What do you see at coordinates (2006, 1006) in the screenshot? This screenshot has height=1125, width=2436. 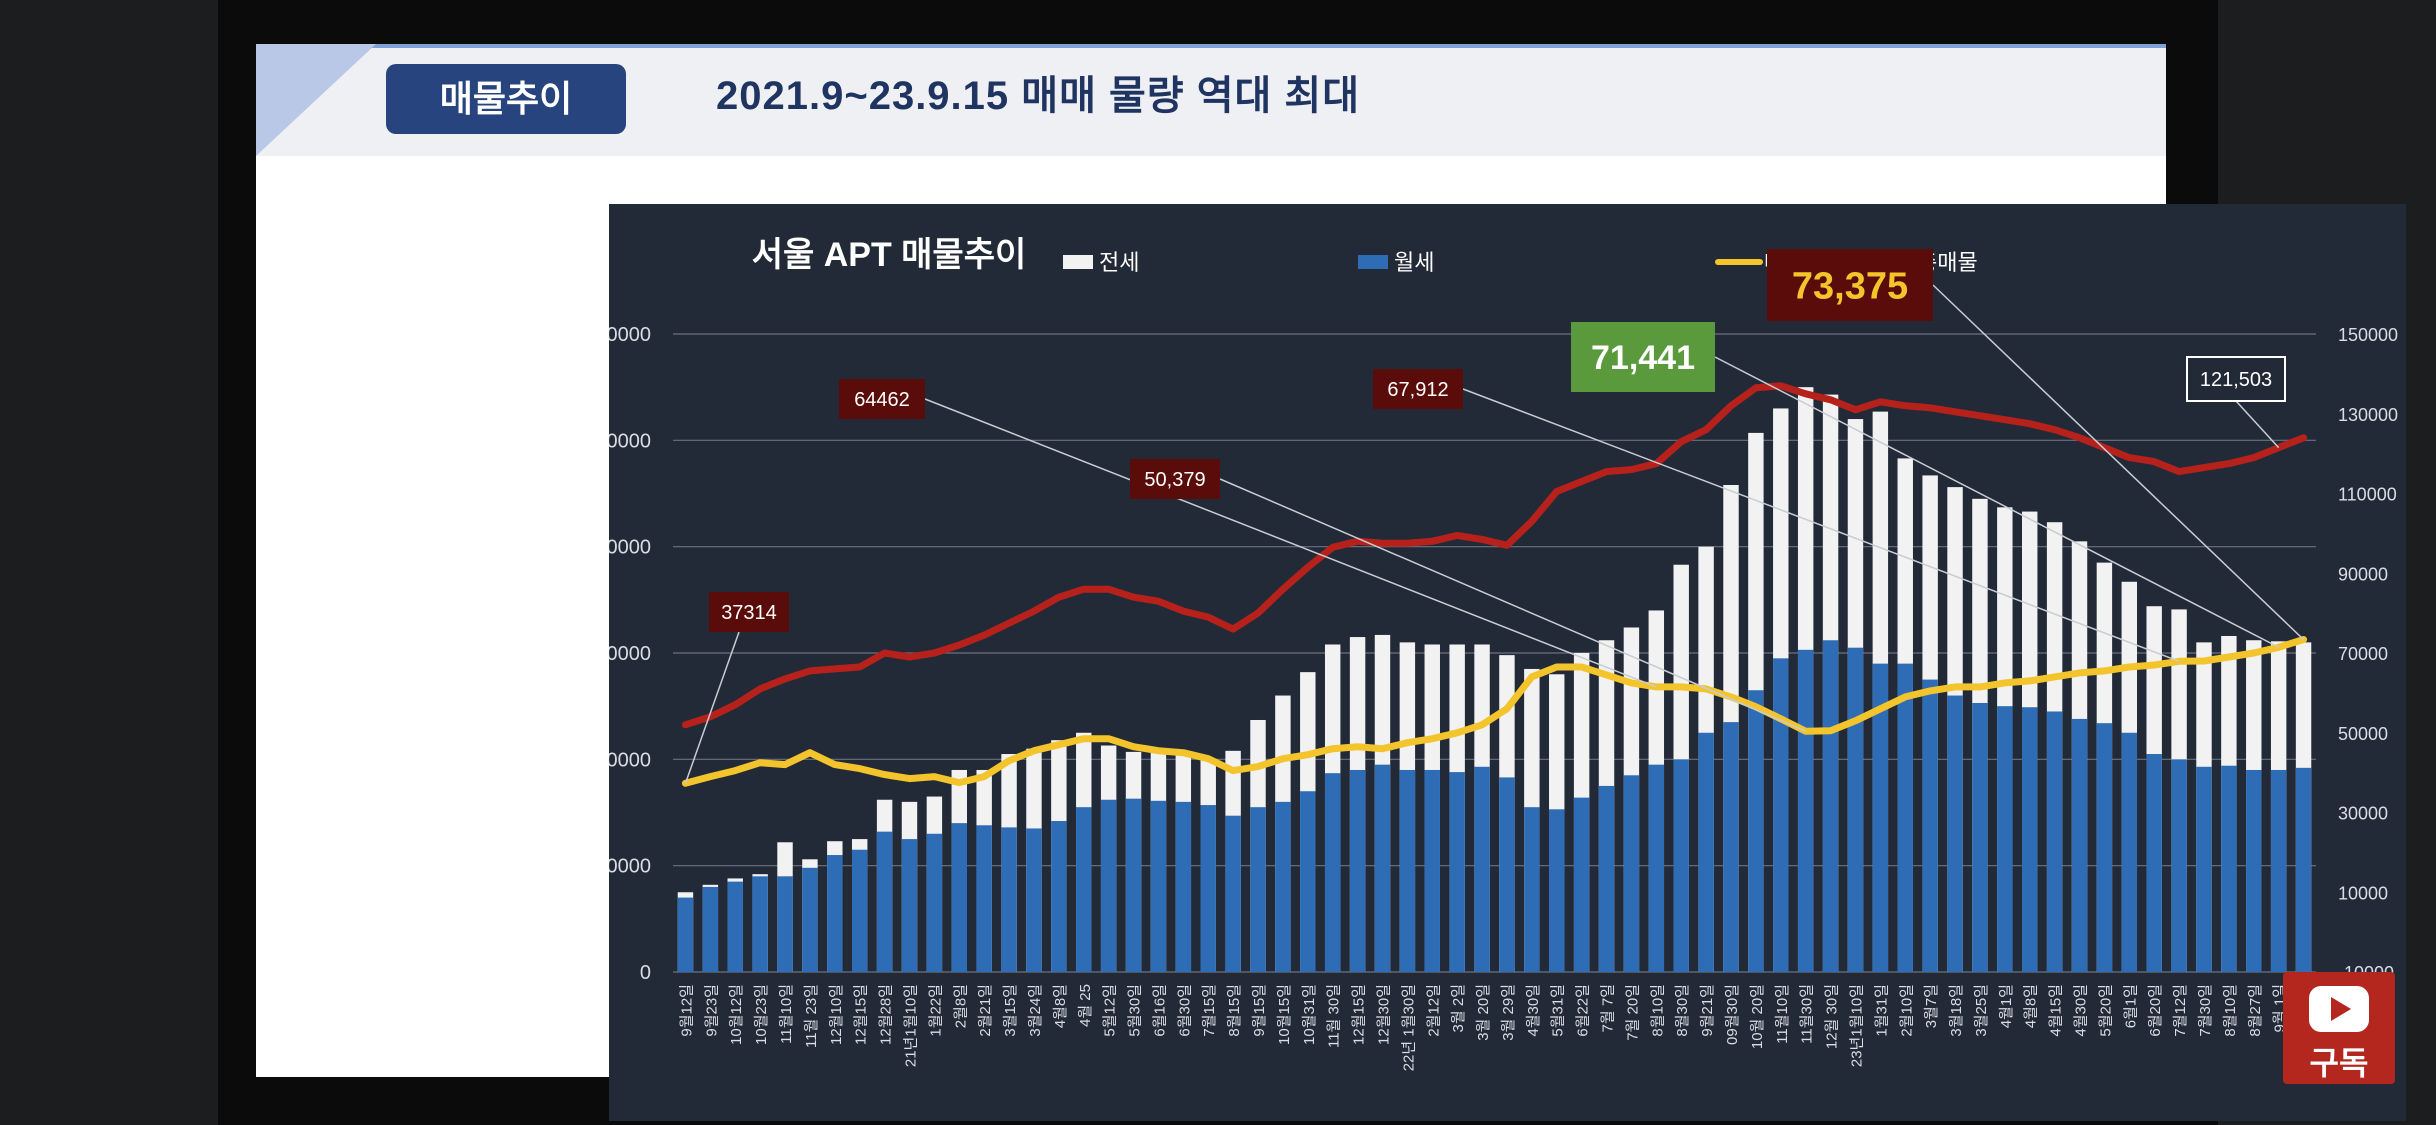 I see `x-tick-label: 4월1일` at bounding box center [2006, 1006].